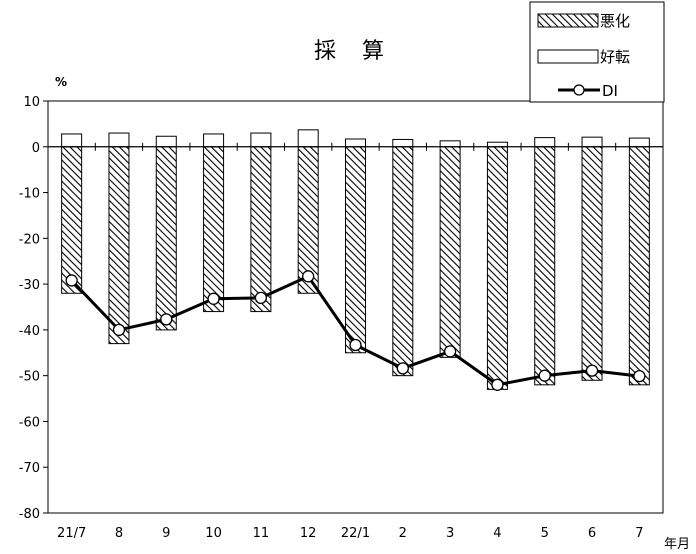 This screenshot has width=696, height=554. Describe the element at coordinates (450, 533) in the screenshot. I see `x-tick-label: 3` at that location.